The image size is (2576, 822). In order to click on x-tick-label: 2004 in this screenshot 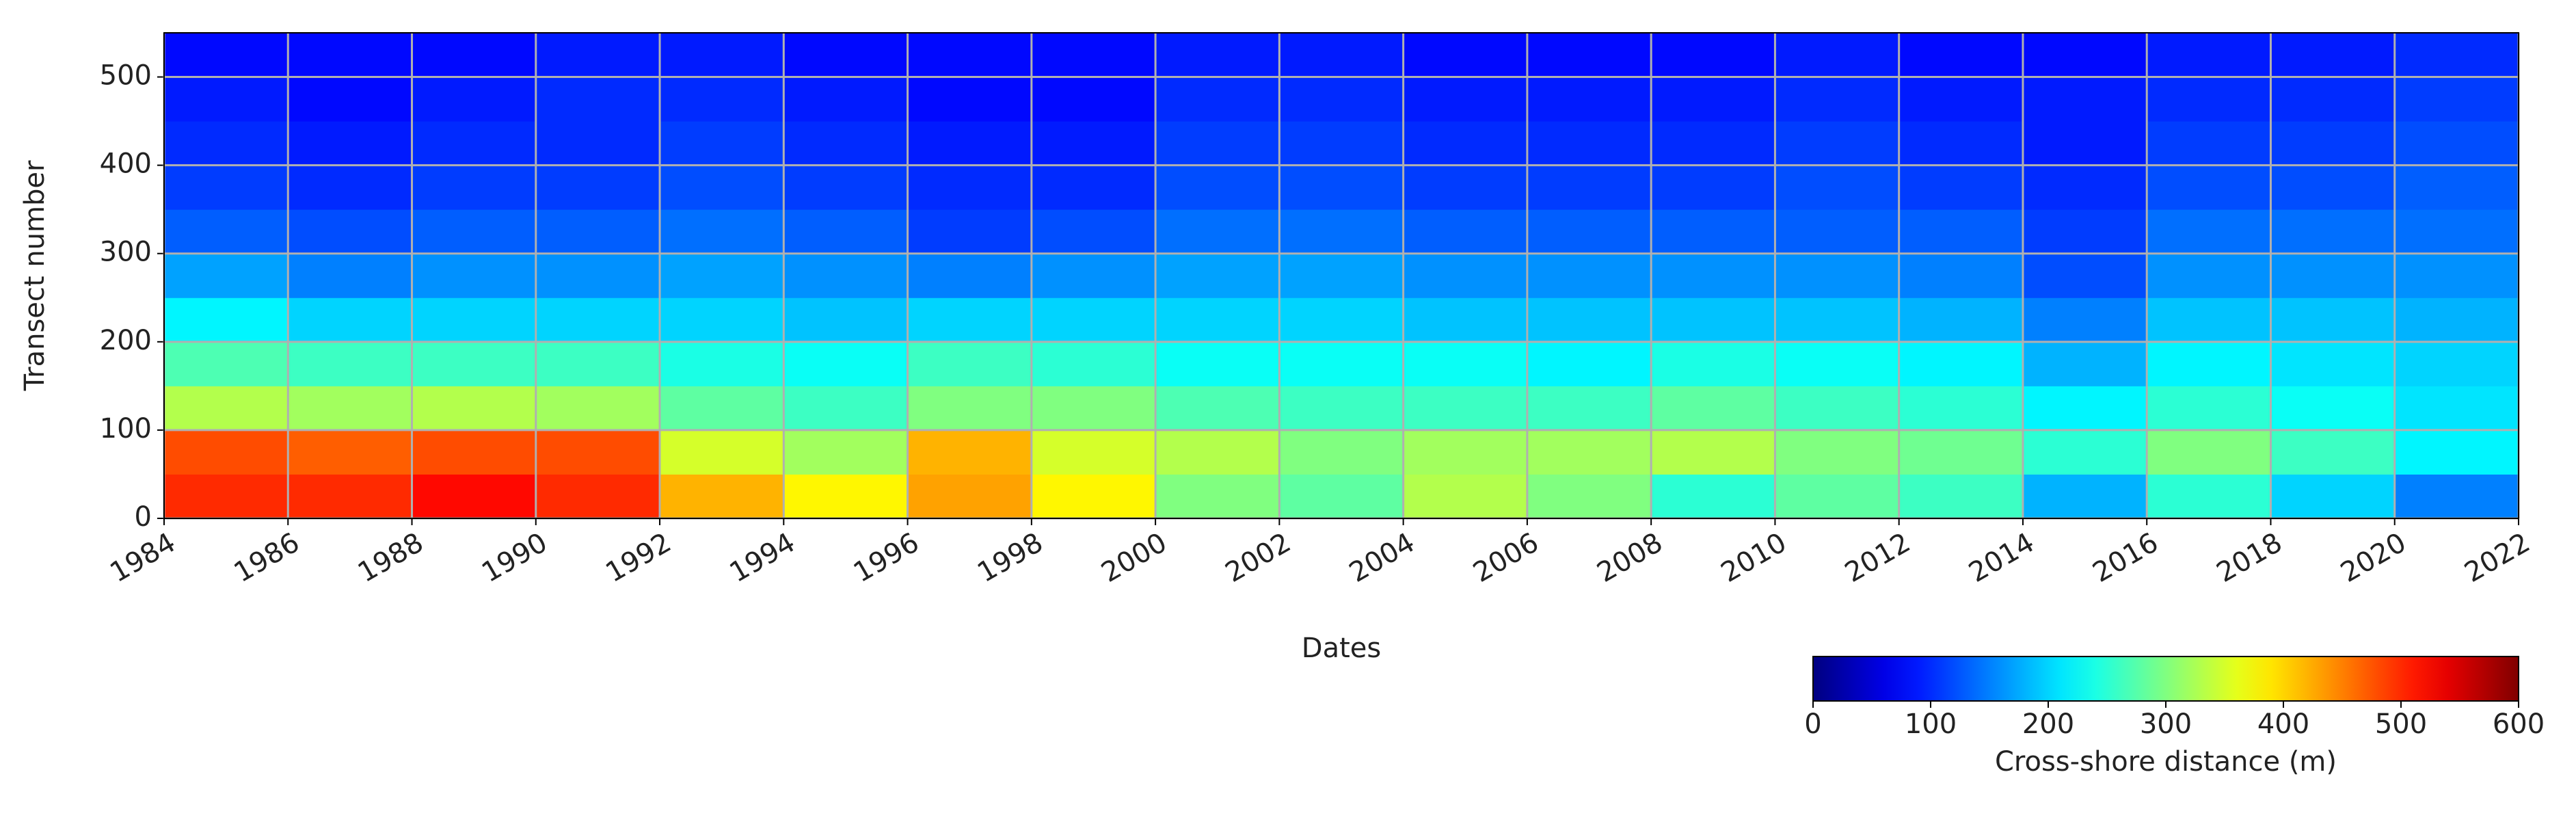, I will do `click(1382, 558)`.